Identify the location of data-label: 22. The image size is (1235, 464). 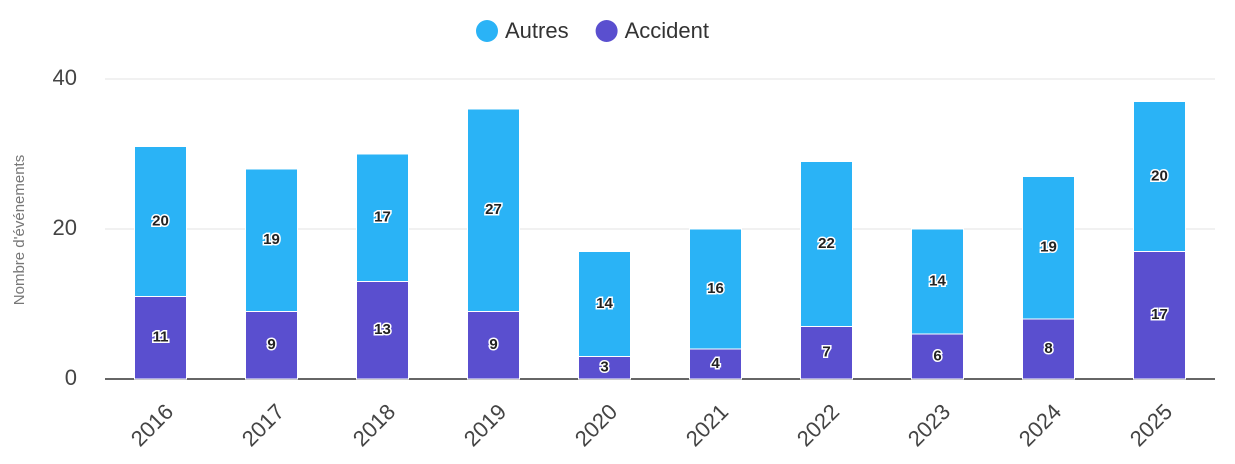
(826, 243).